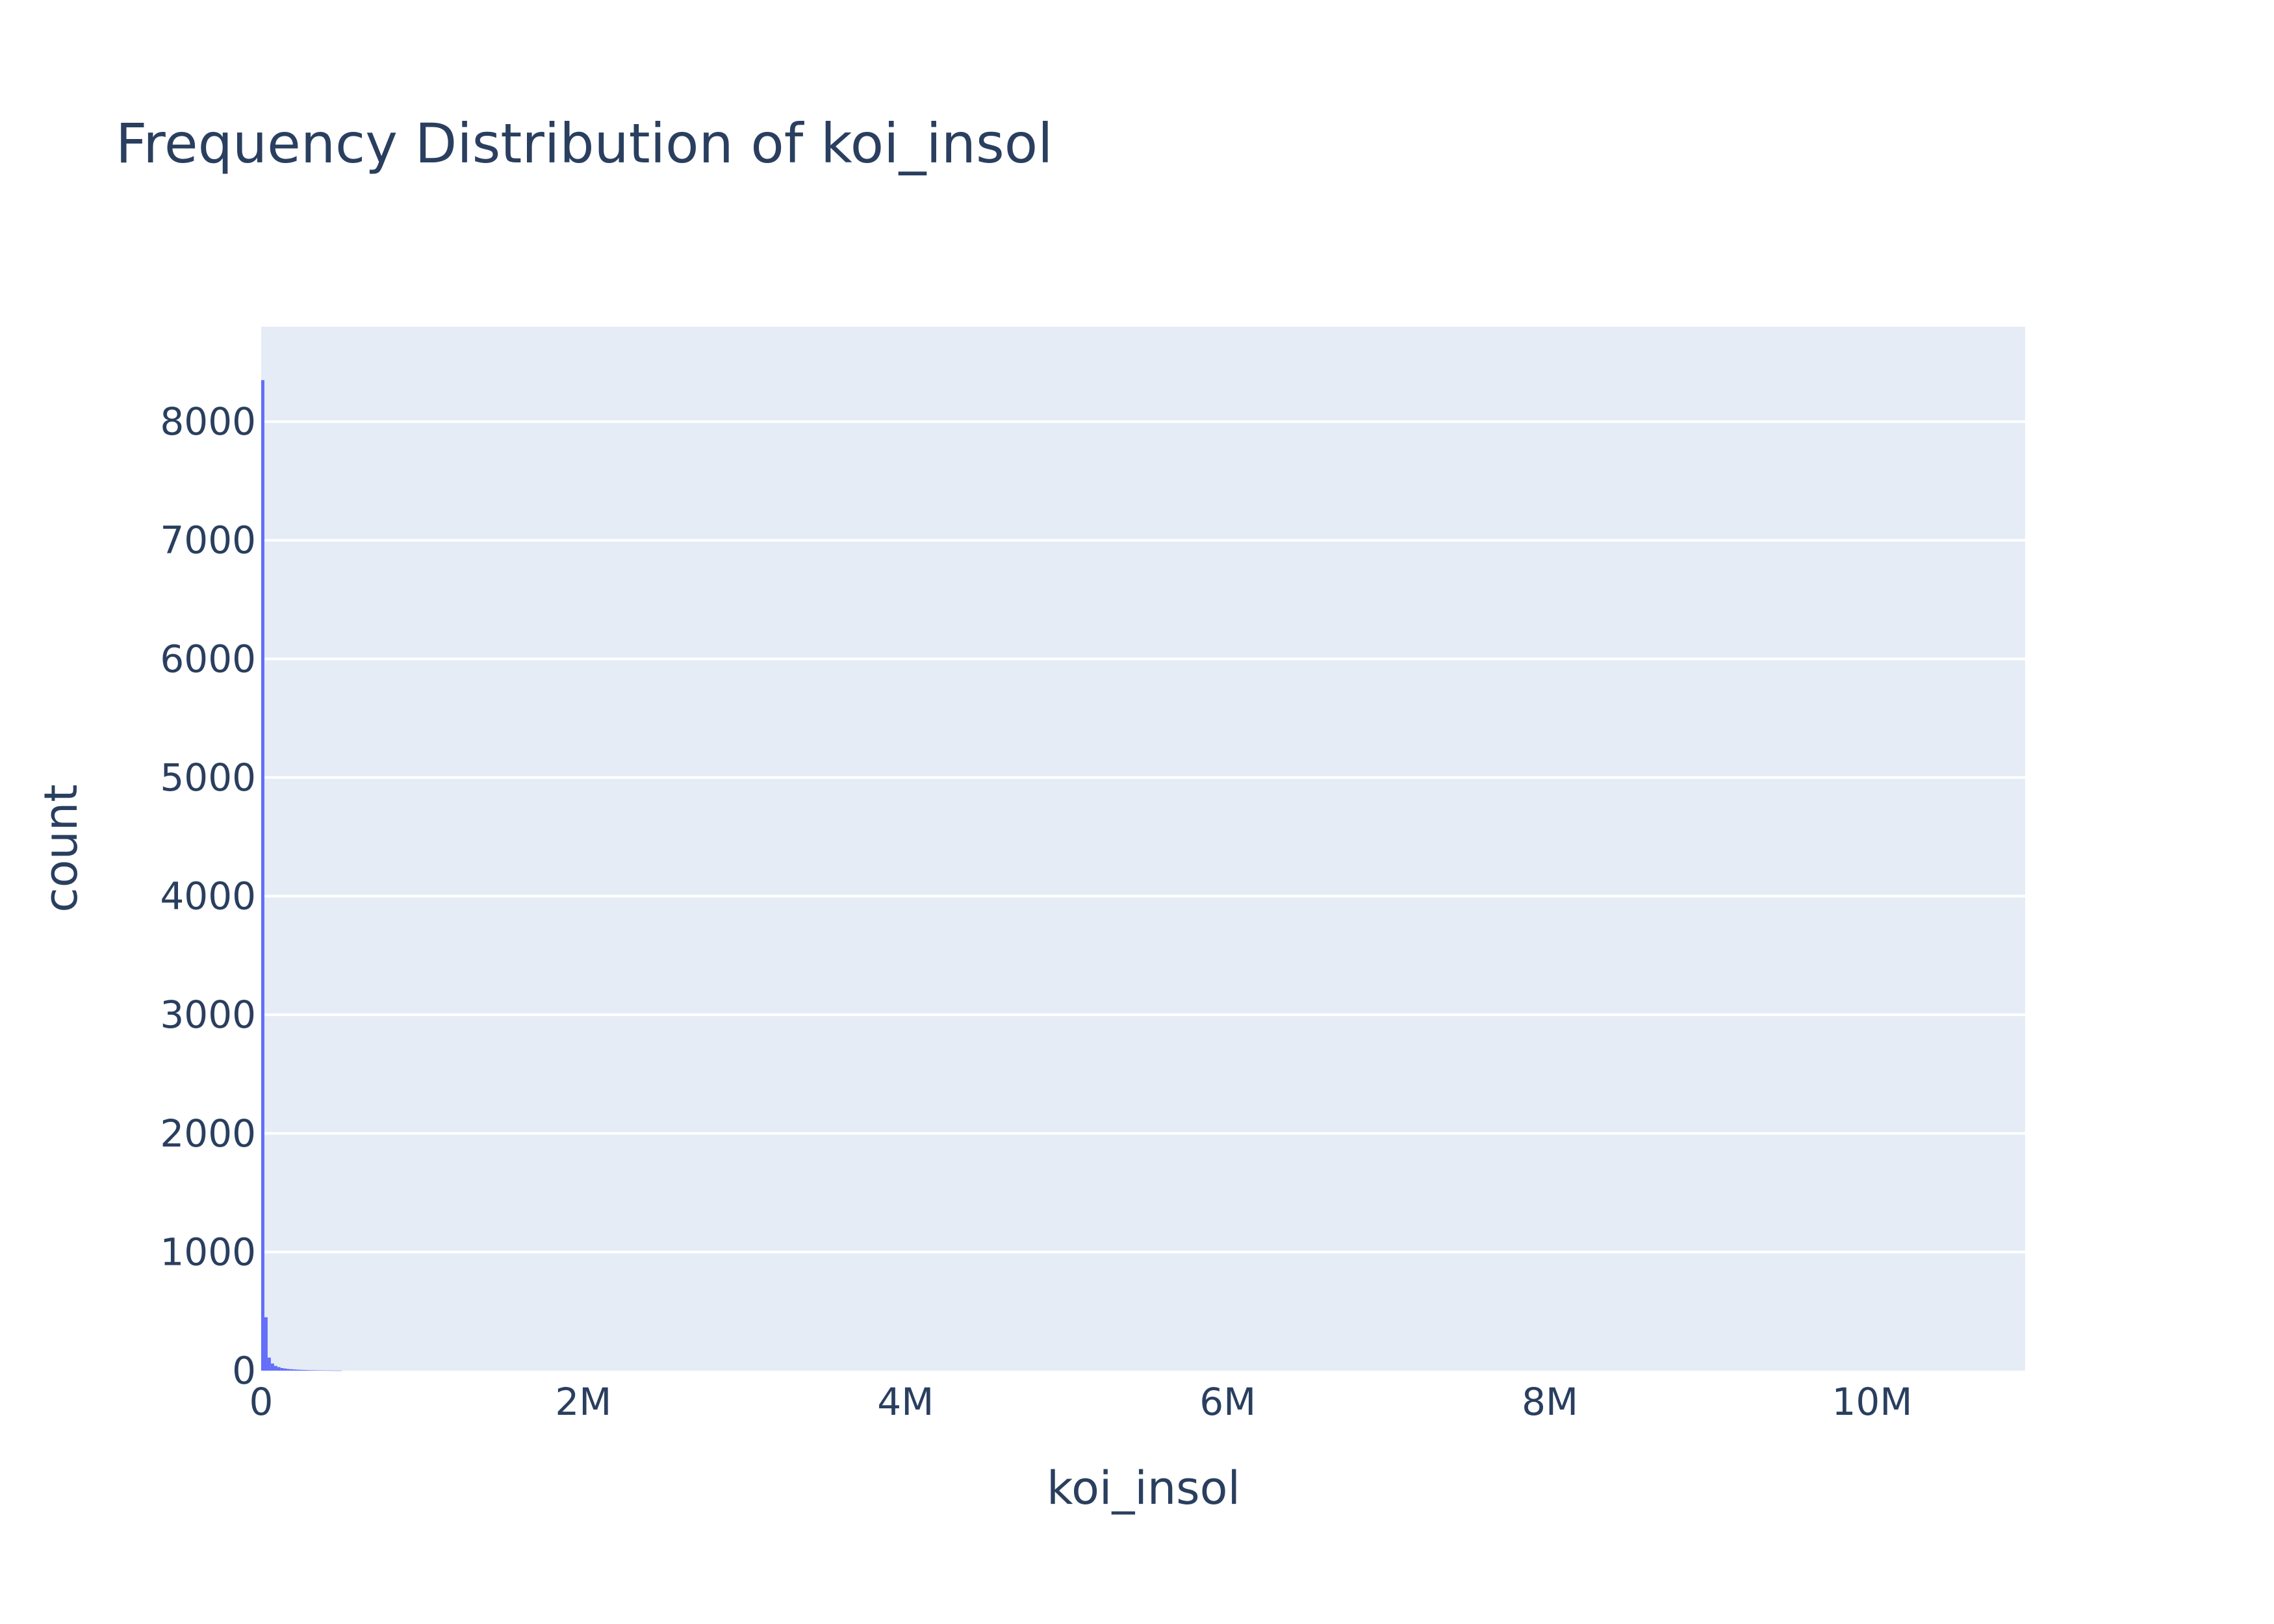 The image size is (2274, 1624). Describe the element at coordinates (261, 1402) in the screenshot. I see `x-tick-label: 0` at that location.